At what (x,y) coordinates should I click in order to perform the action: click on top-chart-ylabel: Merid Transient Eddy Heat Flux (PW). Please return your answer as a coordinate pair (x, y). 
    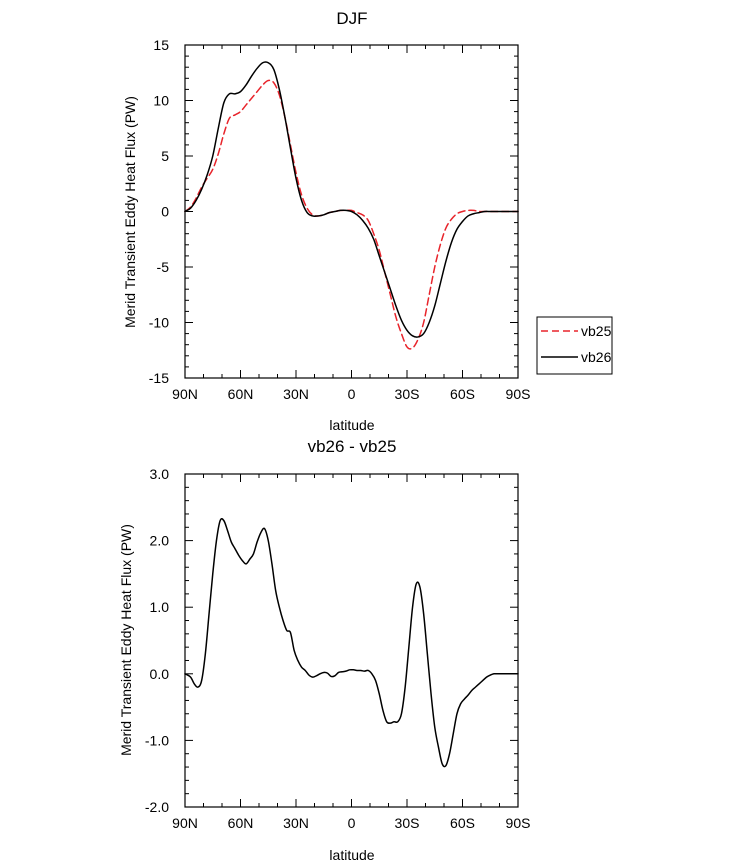
    Looking at the image, I should click on (130, 212).